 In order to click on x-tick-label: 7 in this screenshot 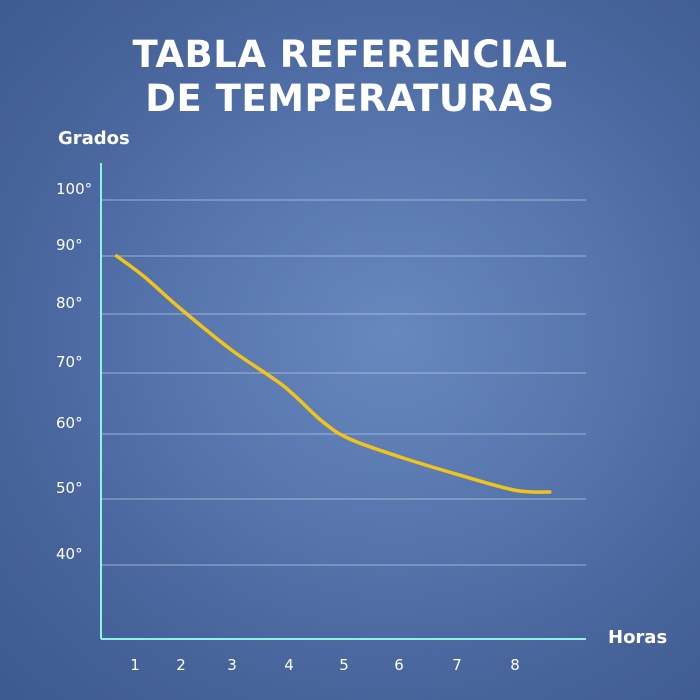, I will do `click(457, 665)`.